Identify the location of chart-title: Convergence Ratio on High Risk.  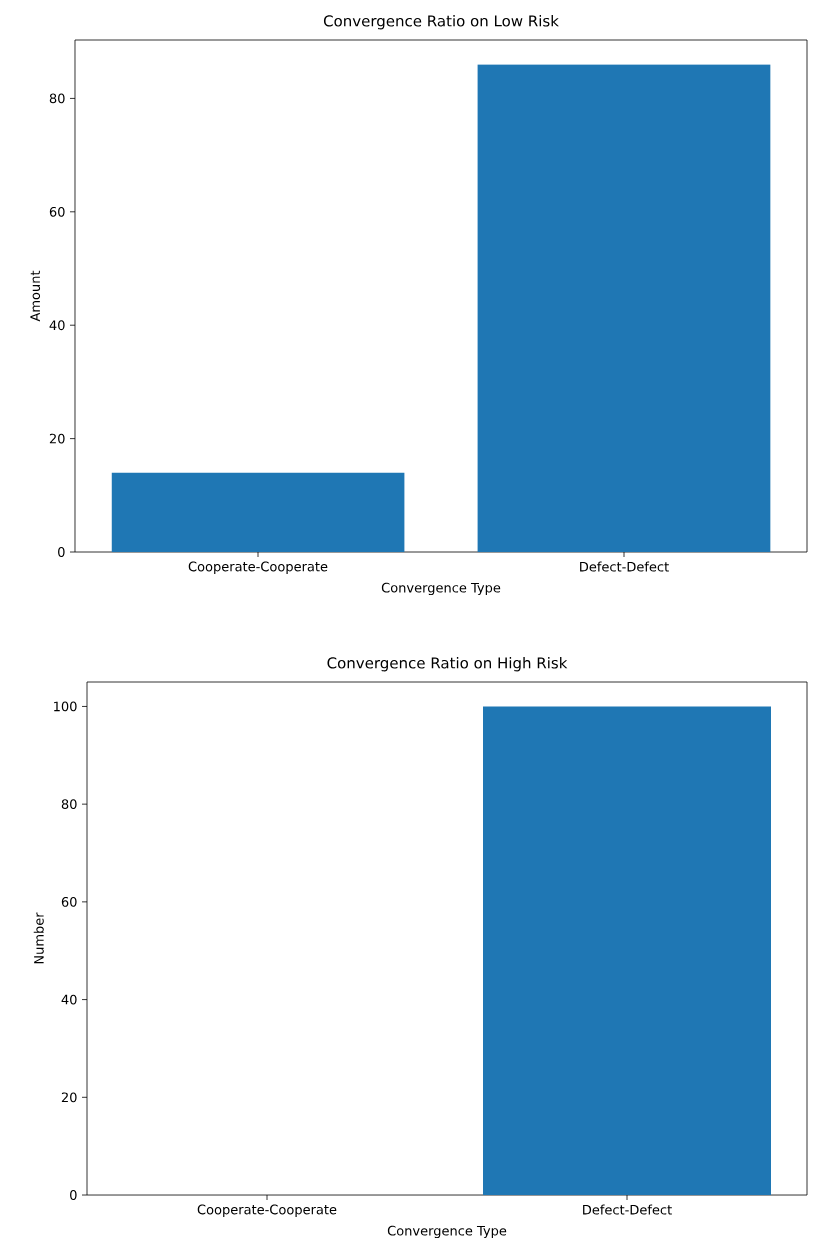
(447, 664).